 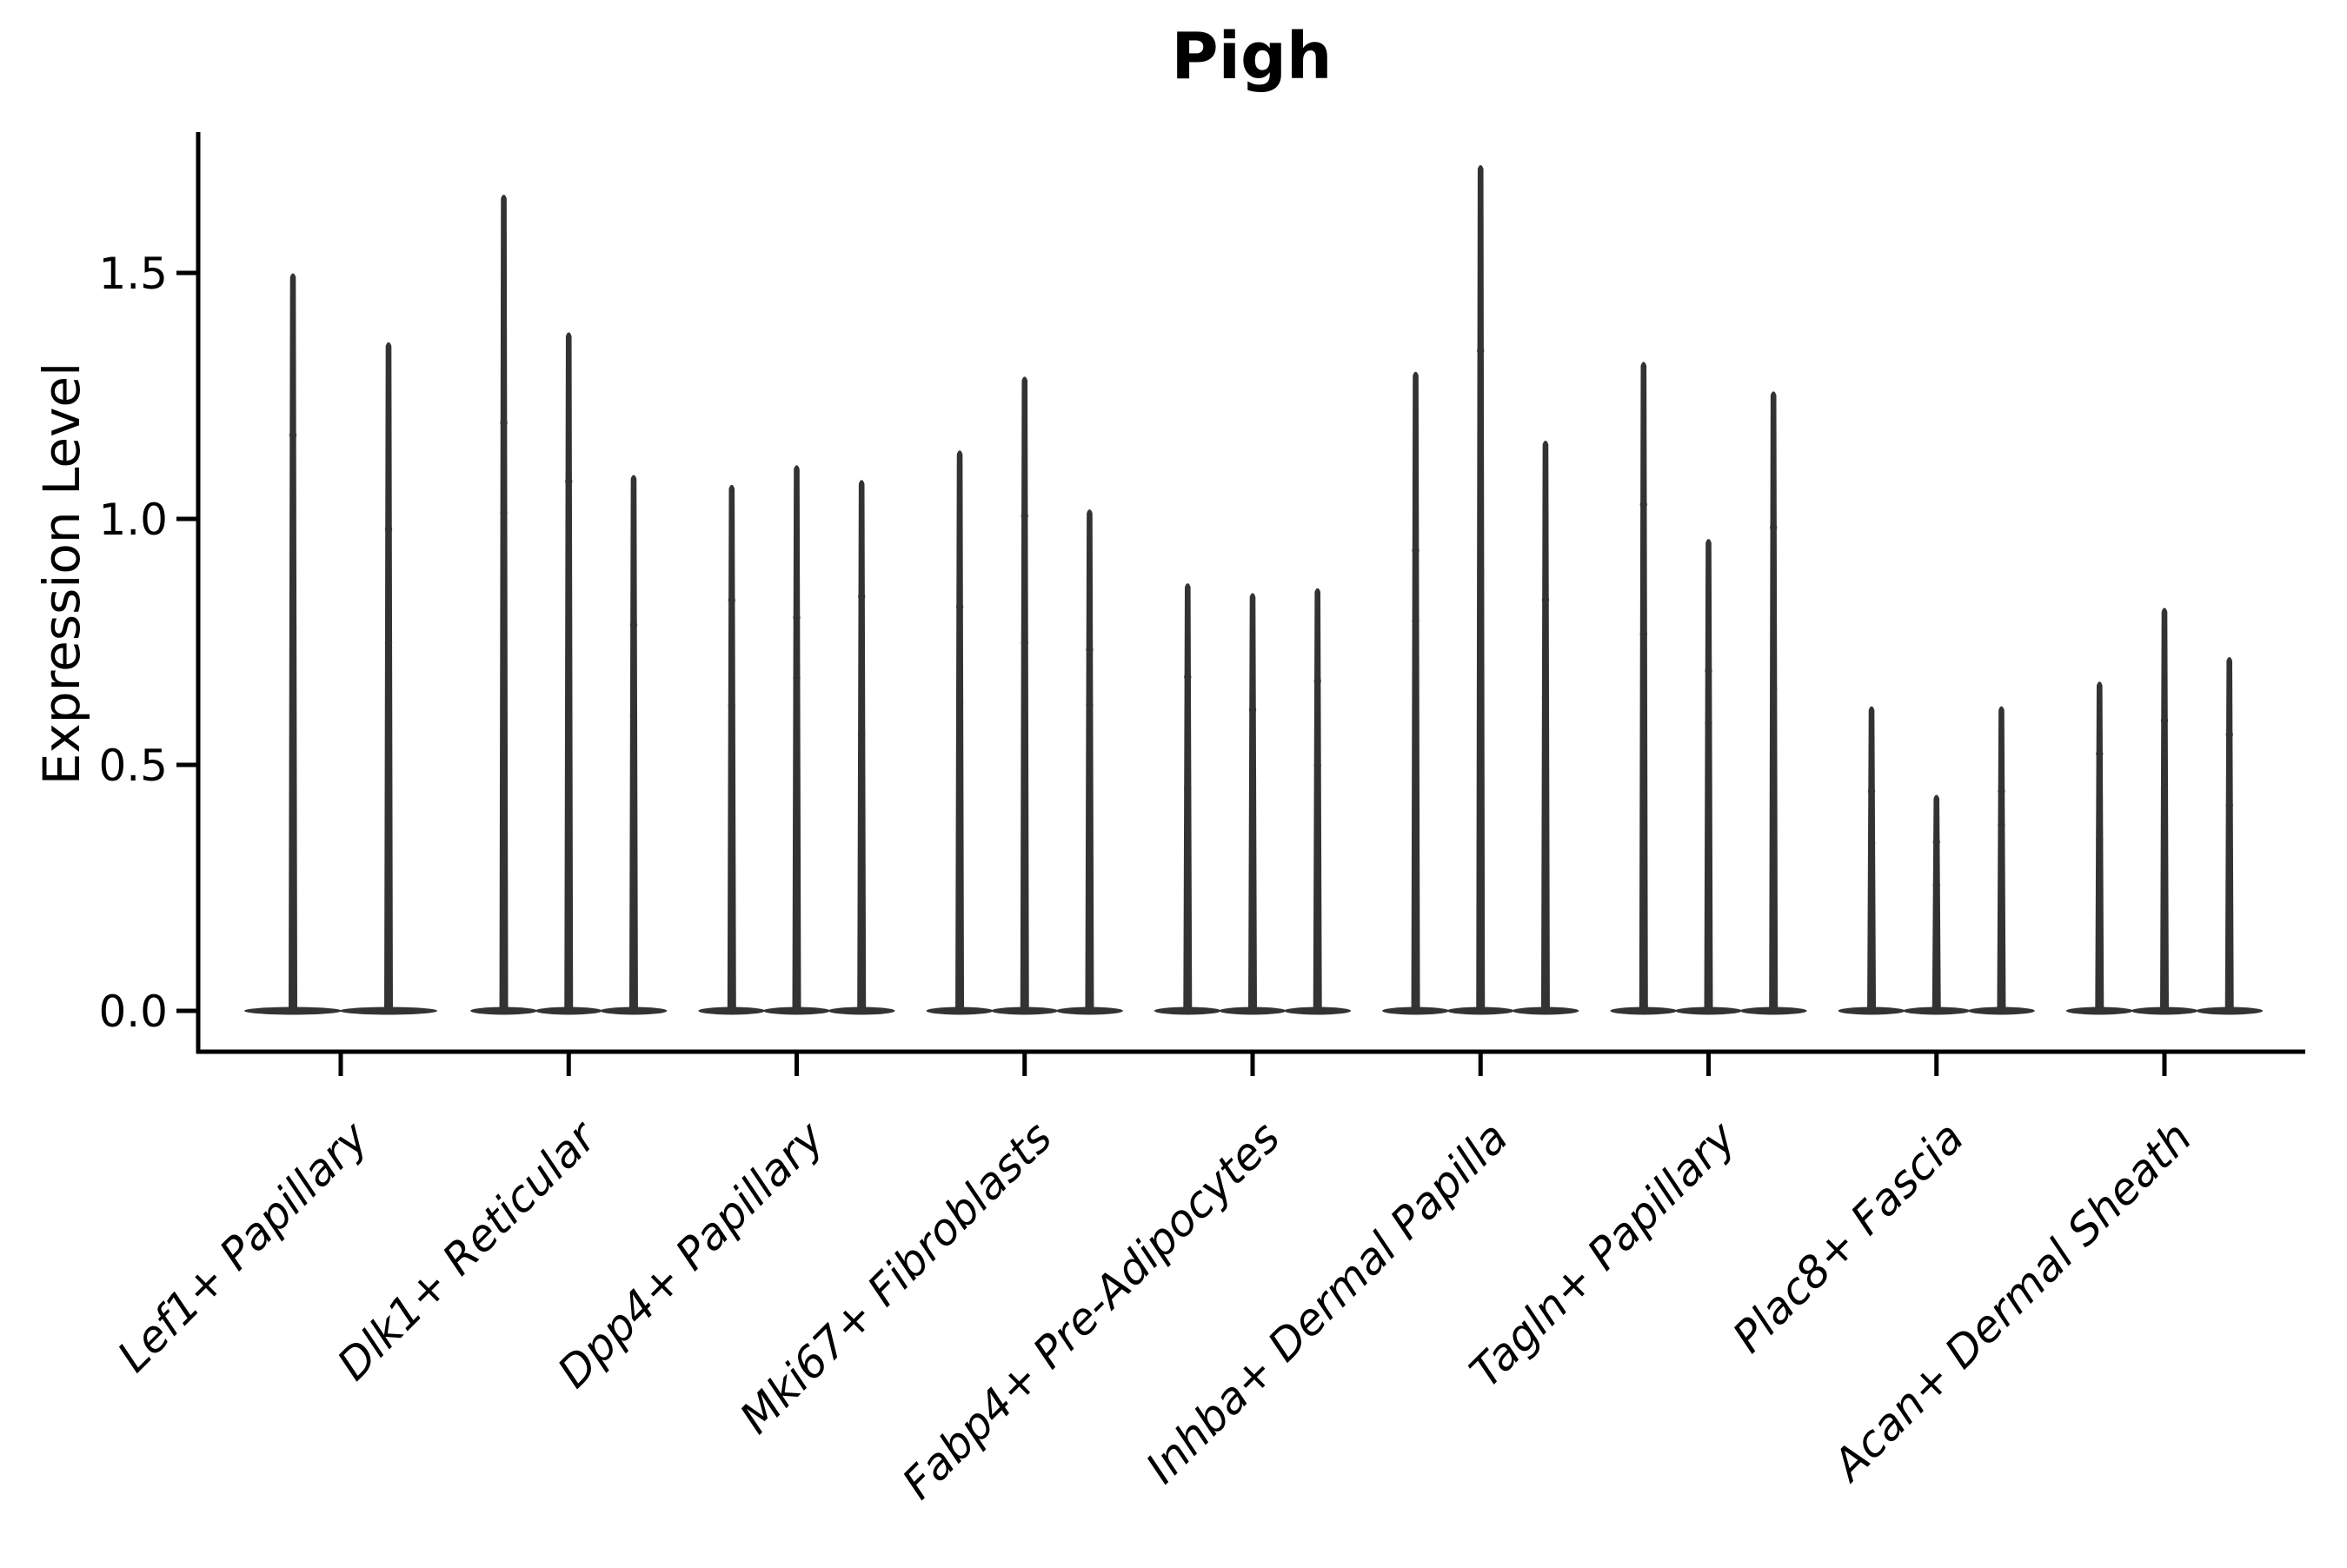 I want to click on x-tick-label: Plac8+ Fascia, so click(x=1848, y=1237).